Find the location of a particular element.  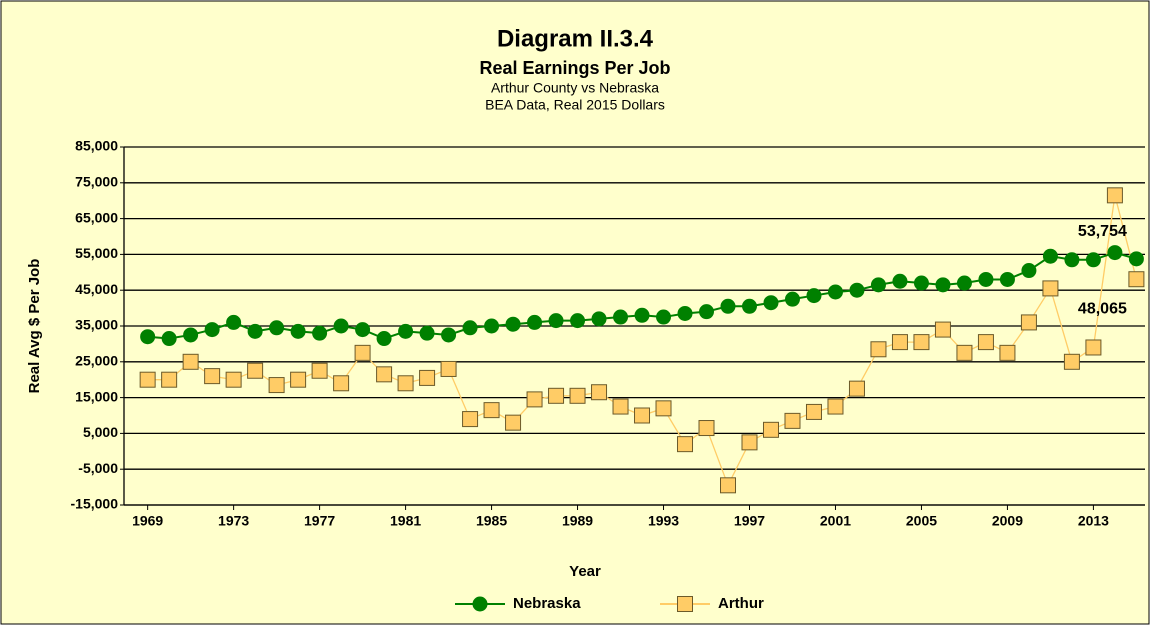

y-tick-label: 85,000 is located at coordinates (96, 146).